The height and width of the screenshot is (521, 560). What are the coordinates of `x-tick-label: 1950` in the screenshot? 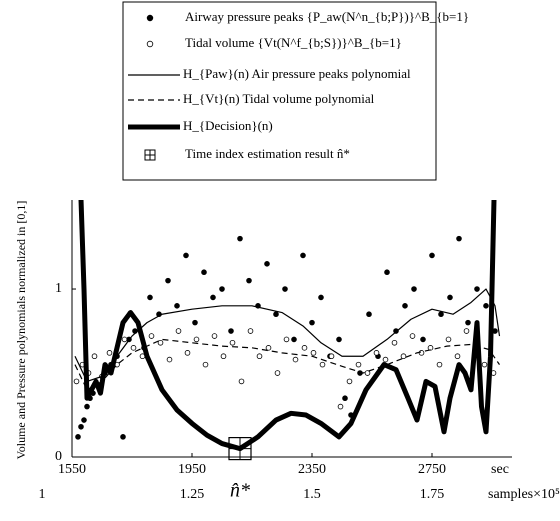 It's located at (192, 469).